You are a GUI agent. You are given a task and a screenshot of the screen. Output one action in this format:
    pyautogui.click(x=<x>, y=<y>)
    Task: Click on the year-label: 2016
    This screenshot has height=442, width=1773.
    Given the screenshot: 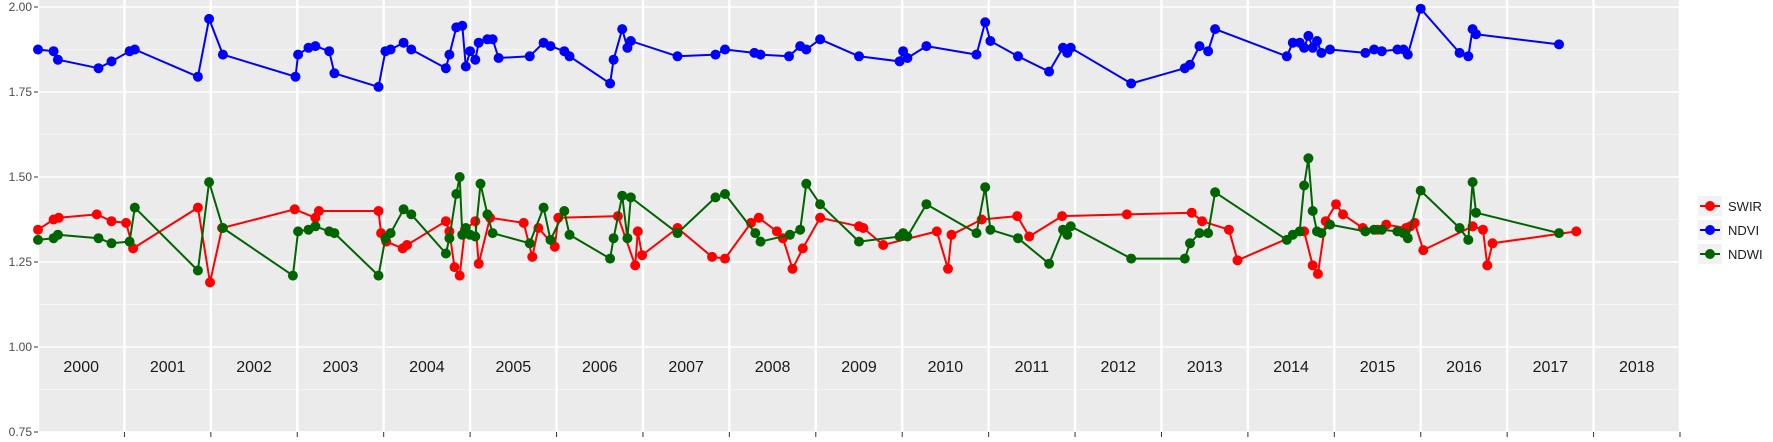 What is the action you would take?
    pyautogui.click(x=1464, y=367)
    